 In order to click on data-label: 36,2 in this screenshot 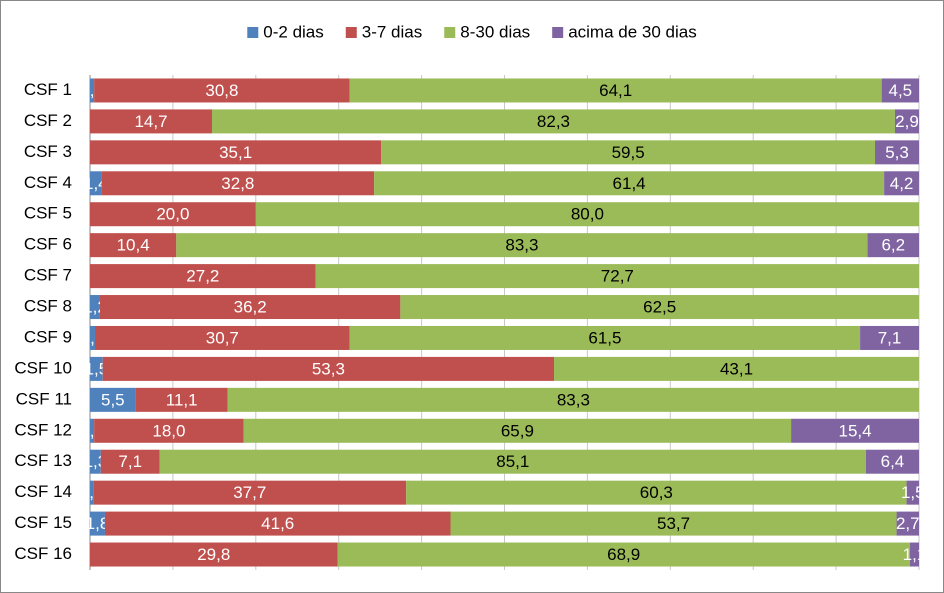, I will do `click(250, 307)`.